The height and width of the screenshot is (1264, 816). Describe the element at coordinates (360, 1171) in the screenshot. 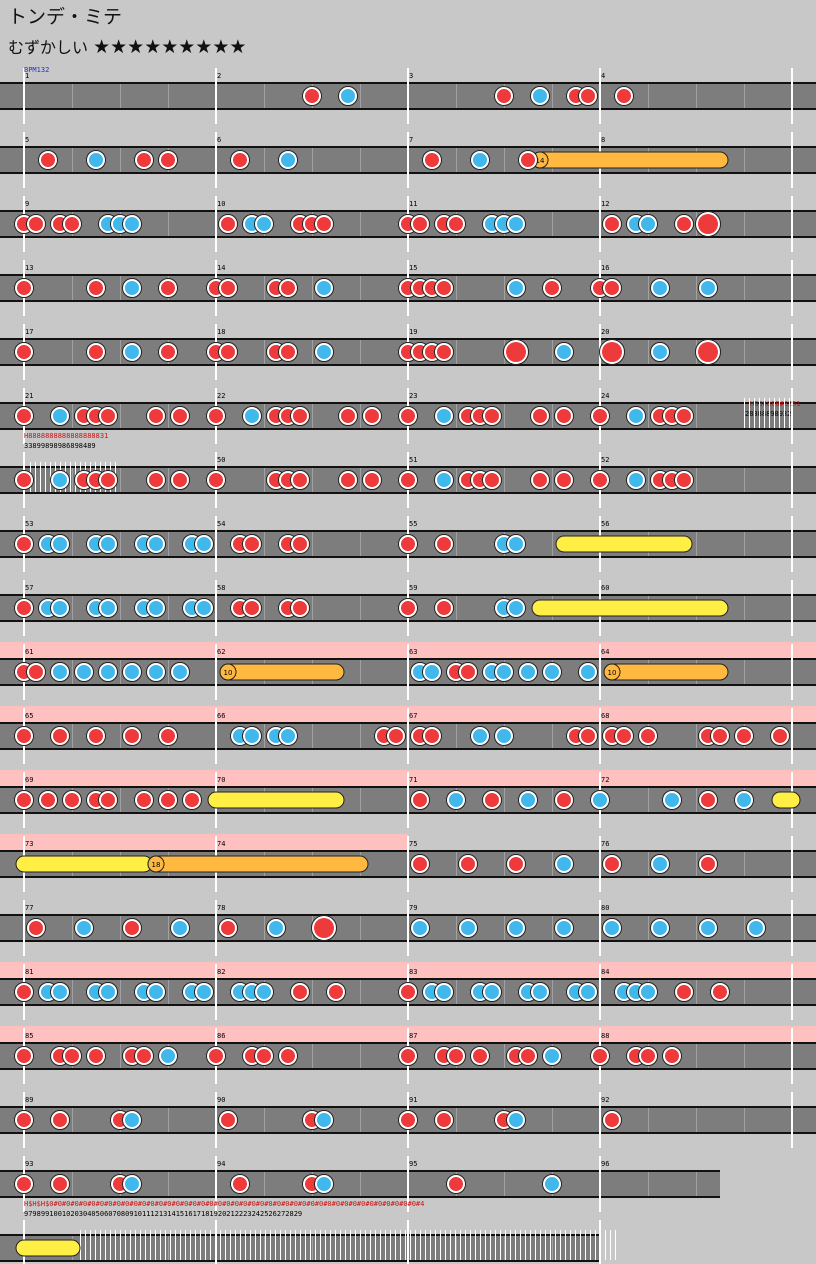

I see `lane-edge-top` at that location.